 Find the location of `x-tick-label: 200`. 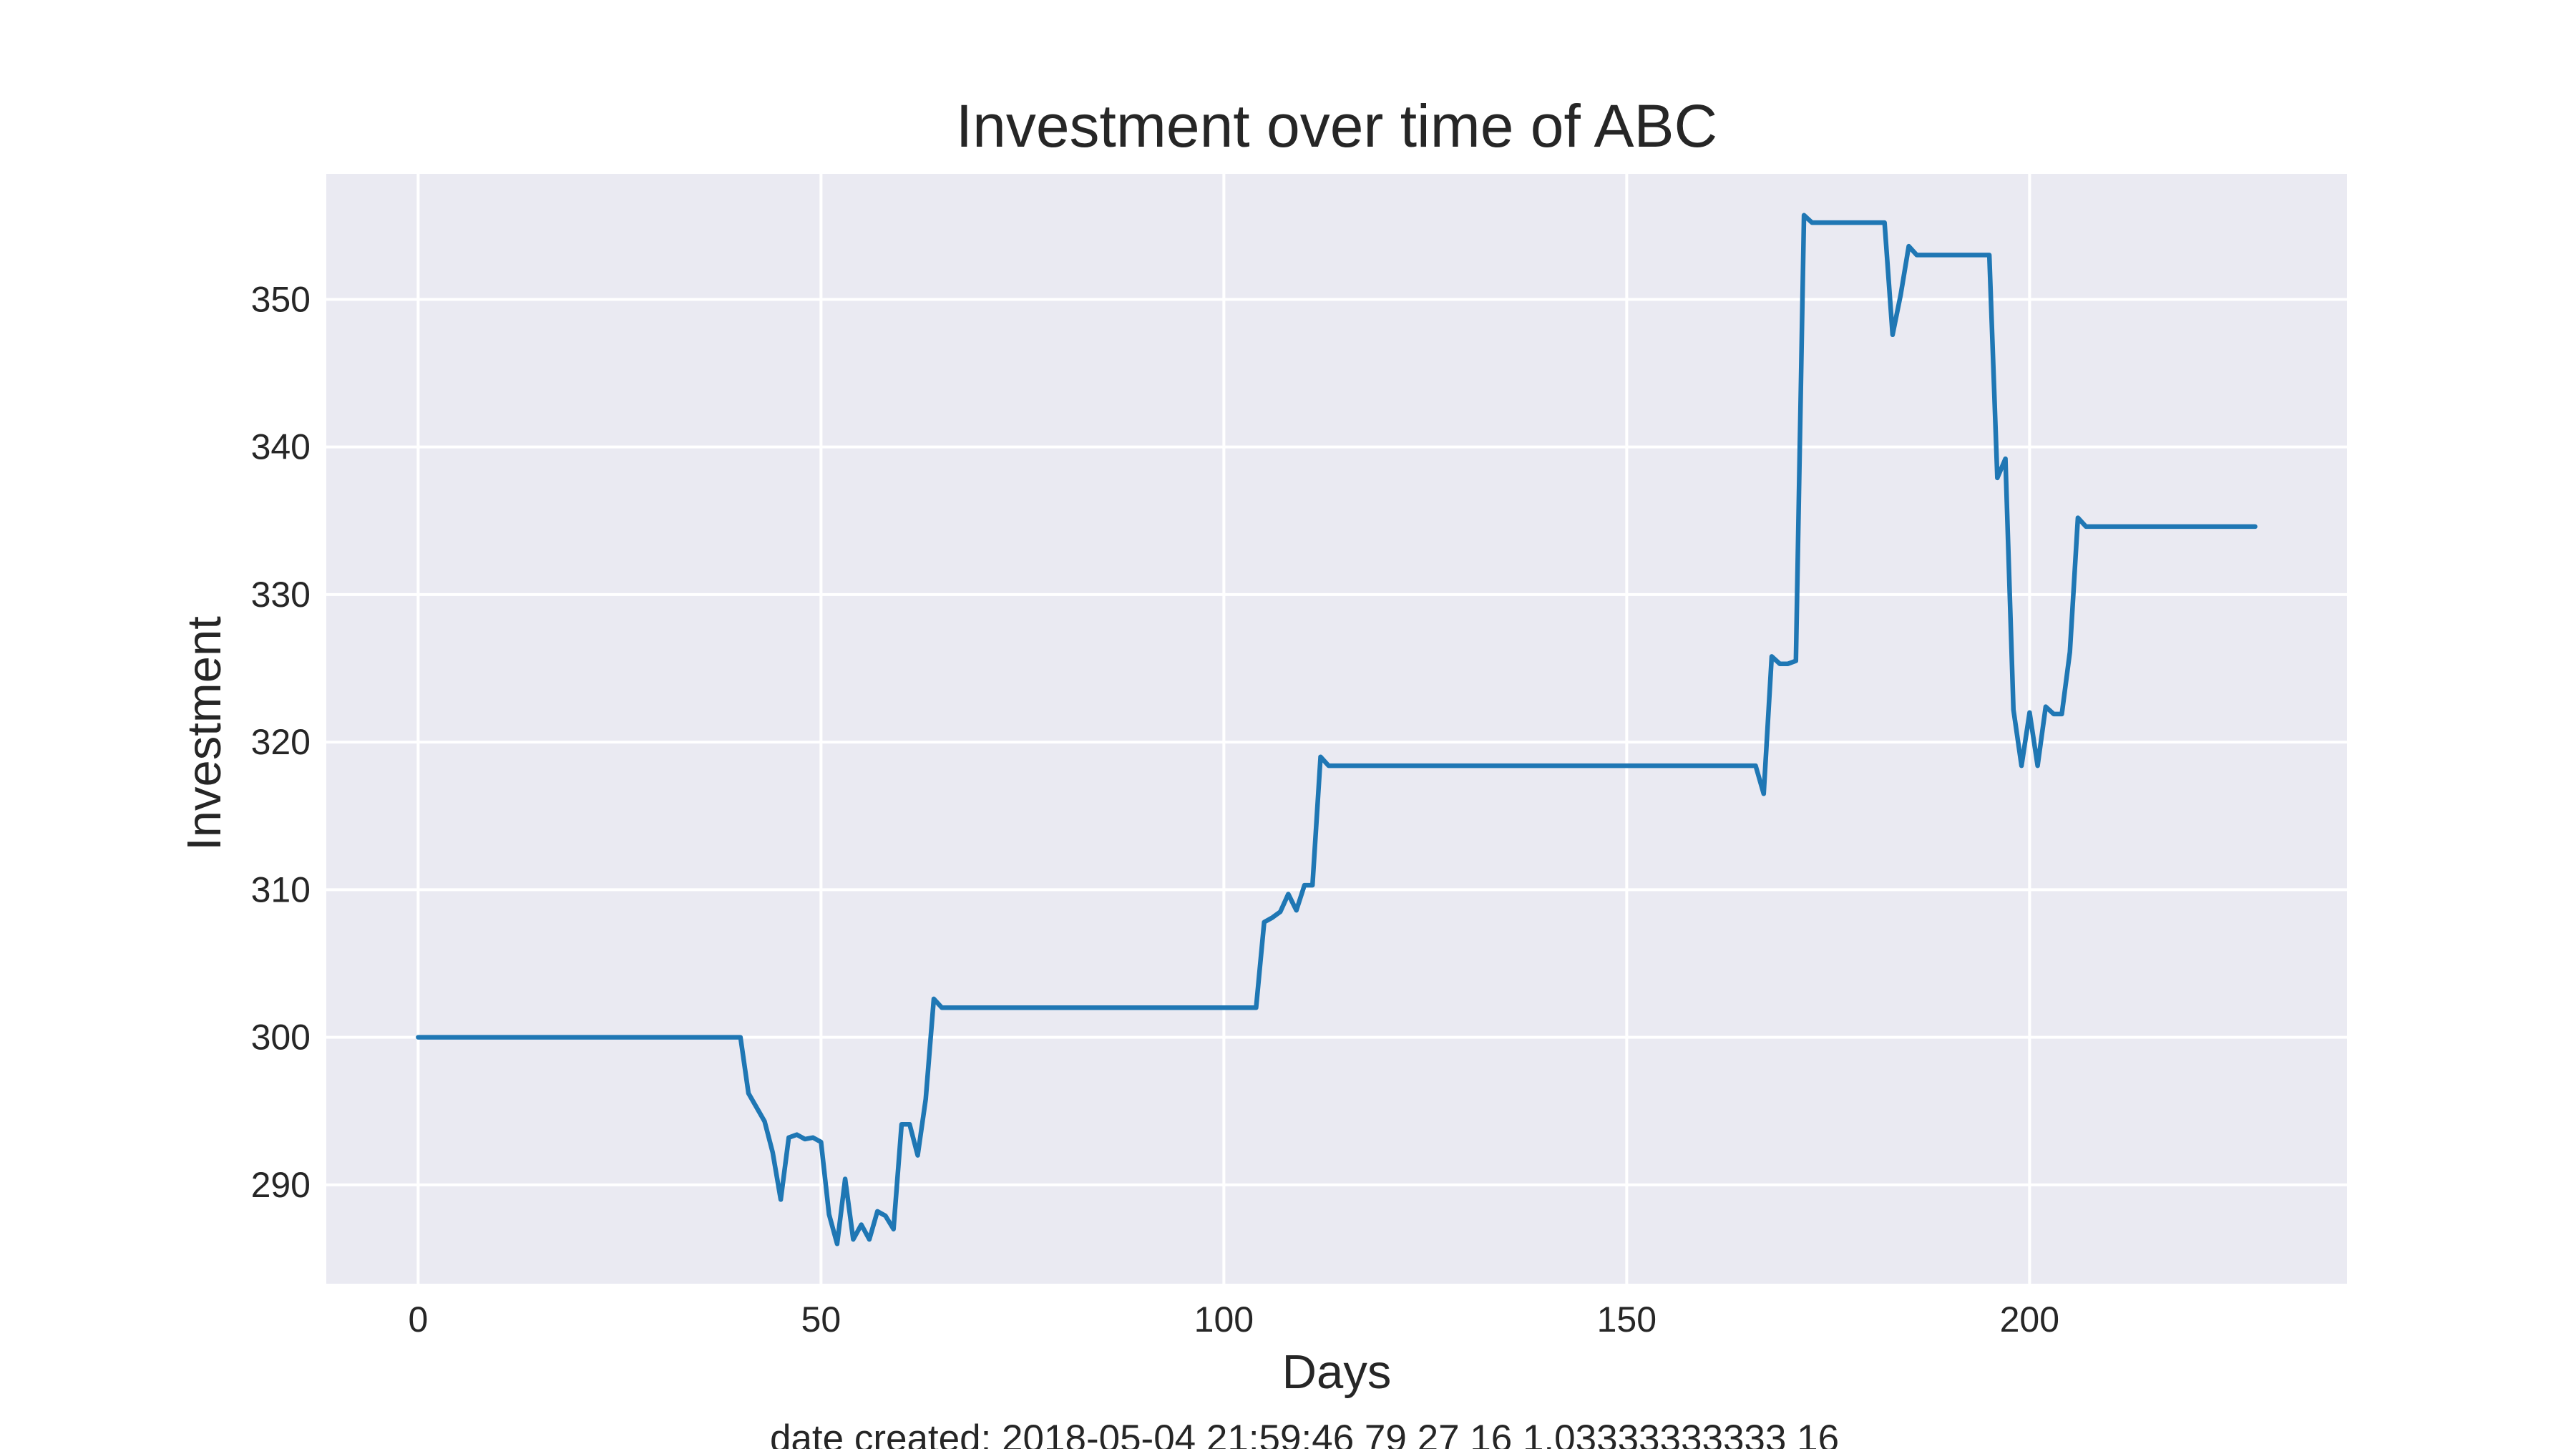

x-tick-label: 200 is located at coordinates (2029, 1319).